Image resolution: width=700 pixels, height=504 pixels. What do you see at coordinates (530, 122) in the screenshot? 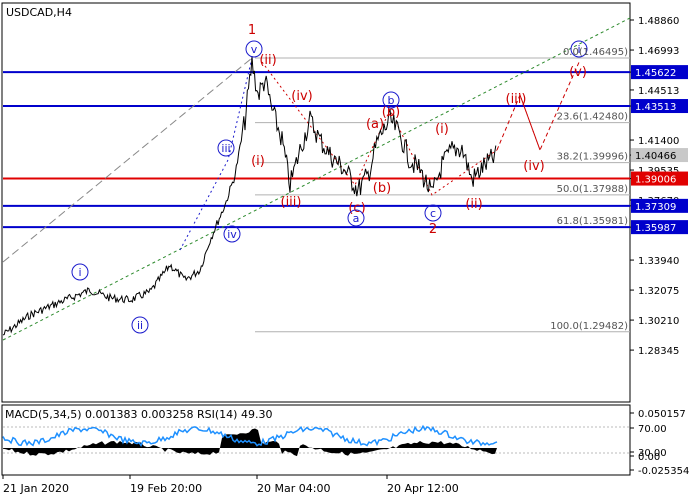
I see `forecast-leg` at bounding box center [530, 122].